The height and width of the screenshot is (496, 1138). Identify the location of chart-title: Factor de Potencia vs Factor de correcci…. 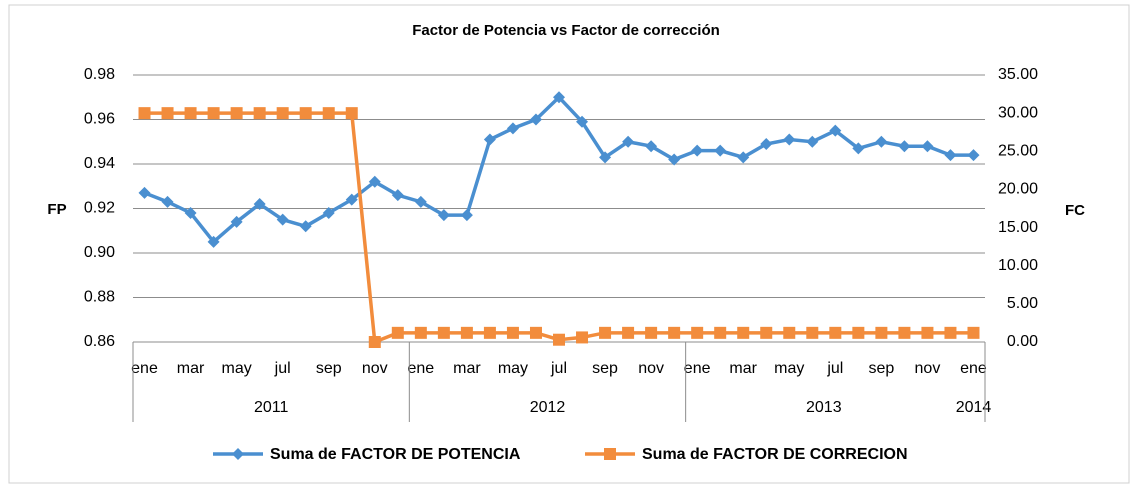
(566, 30).